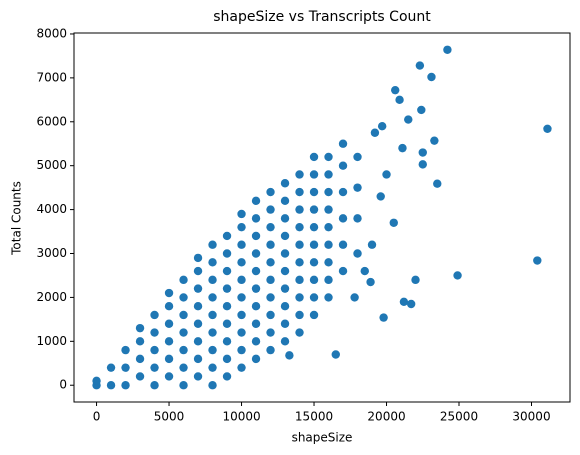 This screenshot has width=580, height=455. What do you see at coordinates (97, 417) in the screenshot?
I see `x-tick-label: 0` at bounding box center [97, 417].